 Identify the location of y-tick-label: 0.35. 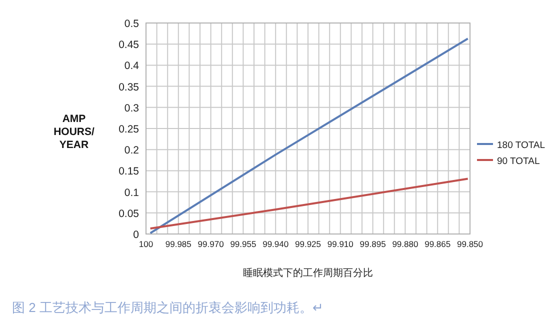
(129, 87).